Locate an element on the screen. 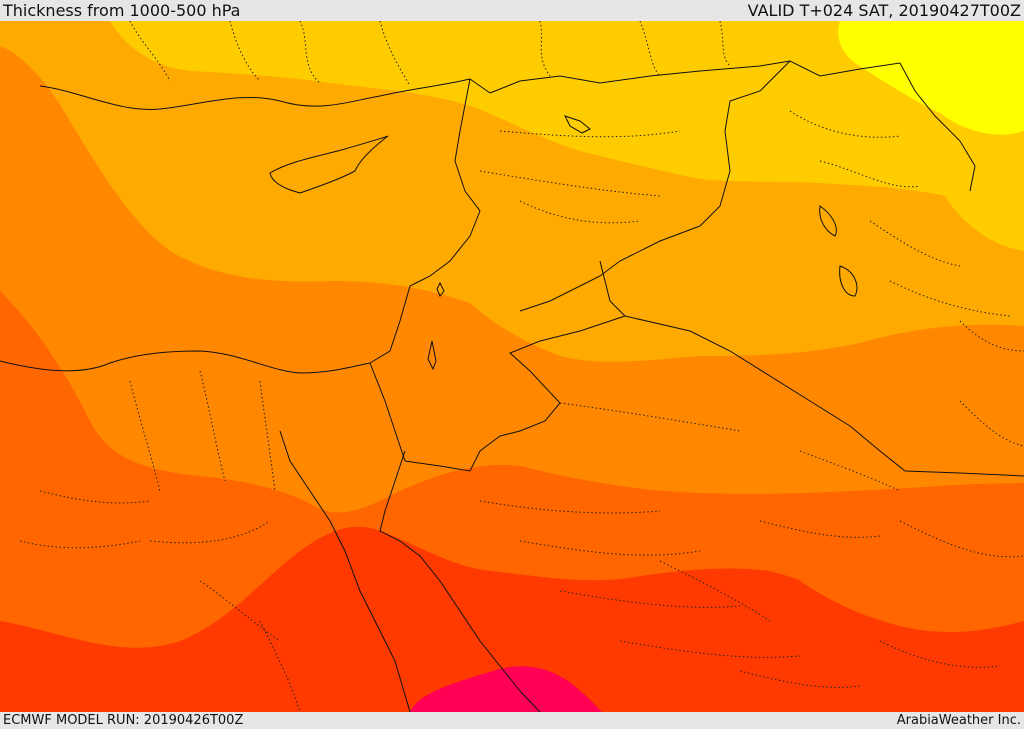 The width and height of the screenshot is (1024, 729). border-turkey-syria is located at coordinates (732, 126).